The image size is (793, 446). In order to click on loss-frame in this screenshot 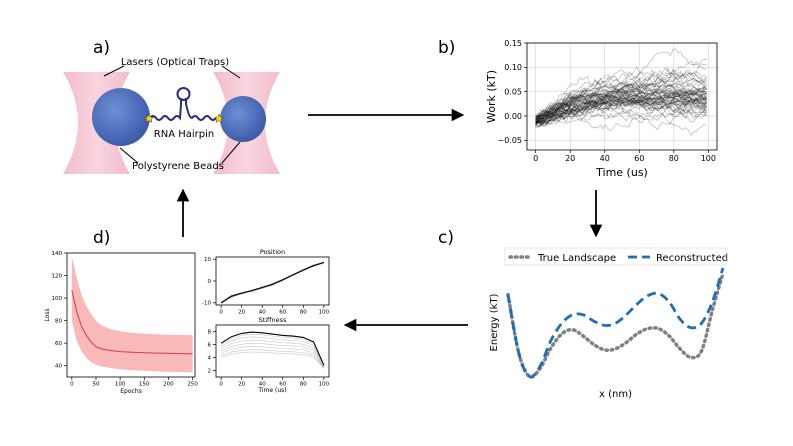, I will do `click(131, 315)`.